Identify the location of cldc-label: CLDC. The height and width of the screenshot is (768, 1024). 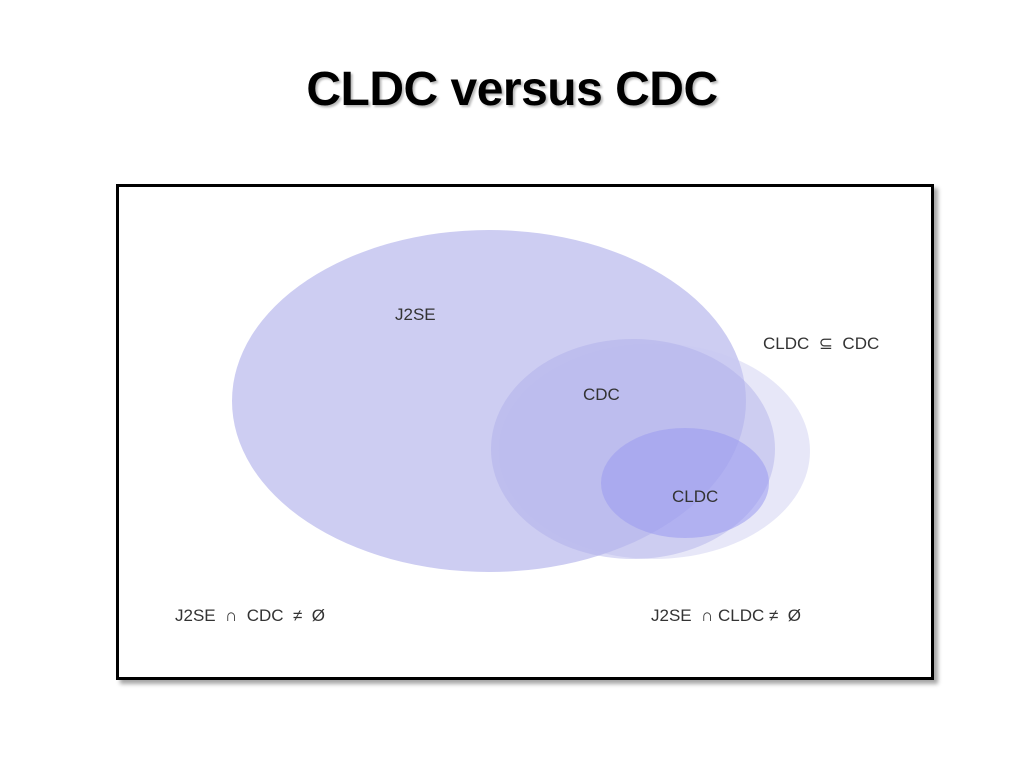
(695, 496).